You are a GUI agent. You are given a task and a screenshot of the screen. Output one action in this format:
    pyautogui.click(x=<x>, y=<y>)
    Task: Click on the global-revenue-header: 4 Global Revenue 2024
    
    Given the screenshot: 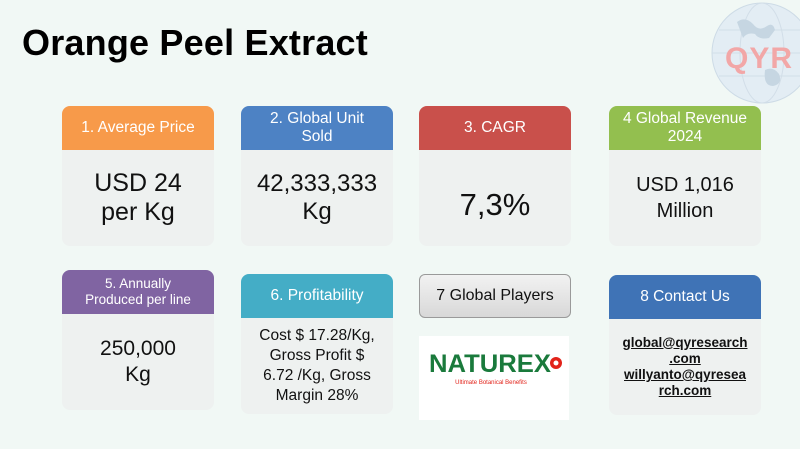 What is the action you would take?
    pyautogui.click(x=685, y=128)
    